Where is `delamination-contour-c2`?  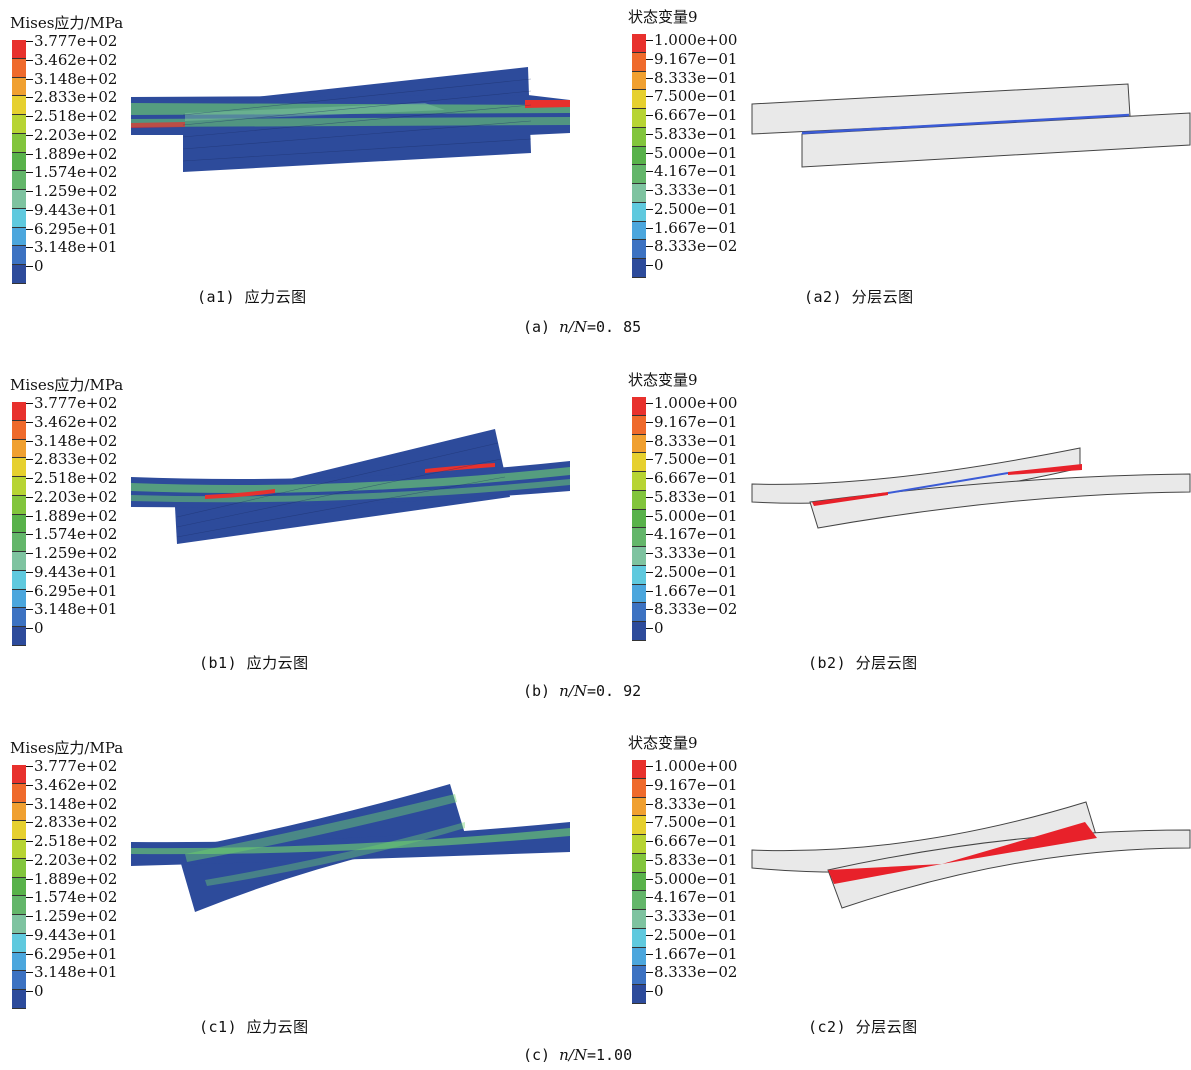
delamination-contour-c2 is located at coordinates (971, 855).